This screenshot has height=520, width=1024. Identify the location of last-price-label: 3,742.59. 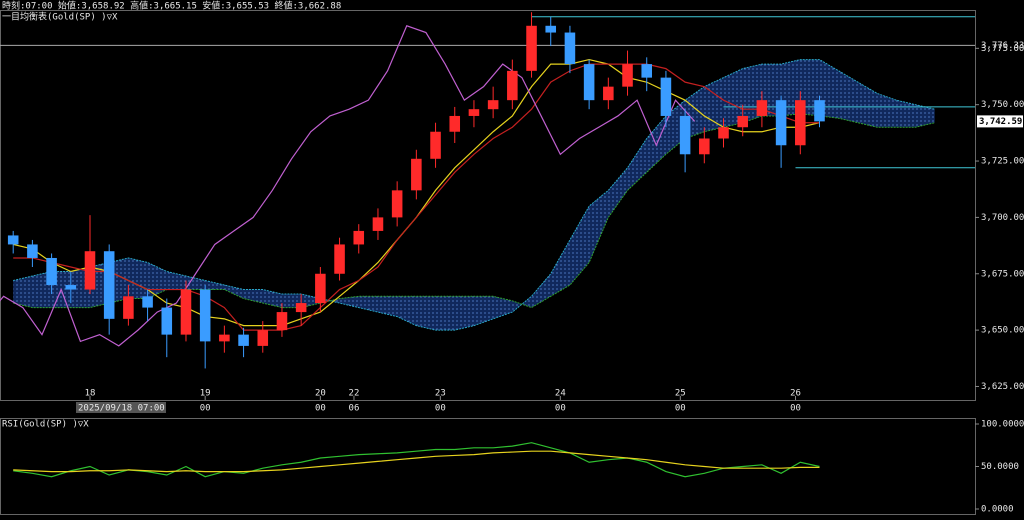
(1000, 122).